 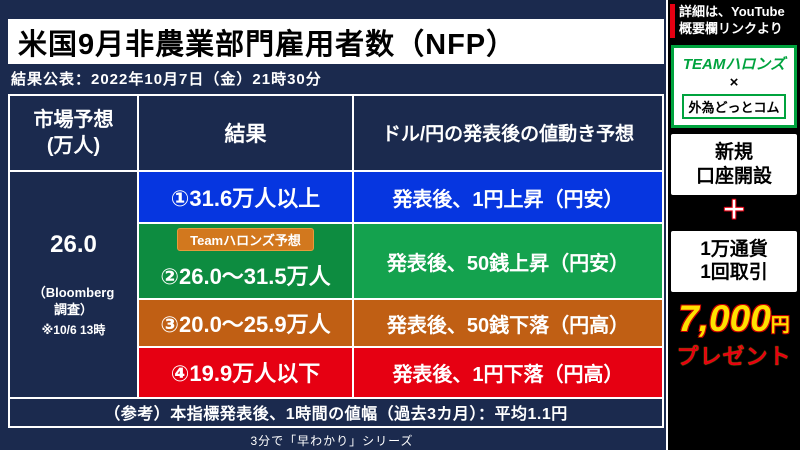 What do you see at coordinates (166, 79) in the screenshot?
I see `release-datetime: 結果公表：2022年10月7日（金）21時30分` at bounding box center [166, 79].